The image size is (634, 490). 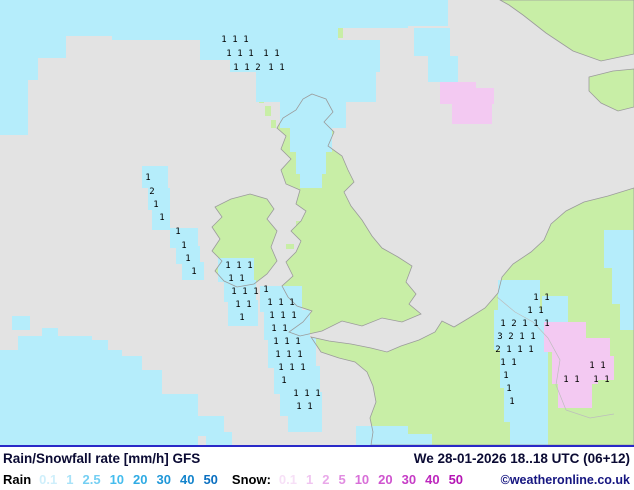 What do you see at coordinates (140, 479) in the screenshot?
I see `rain-scale-value: 20` at bounding box center [140, 479].